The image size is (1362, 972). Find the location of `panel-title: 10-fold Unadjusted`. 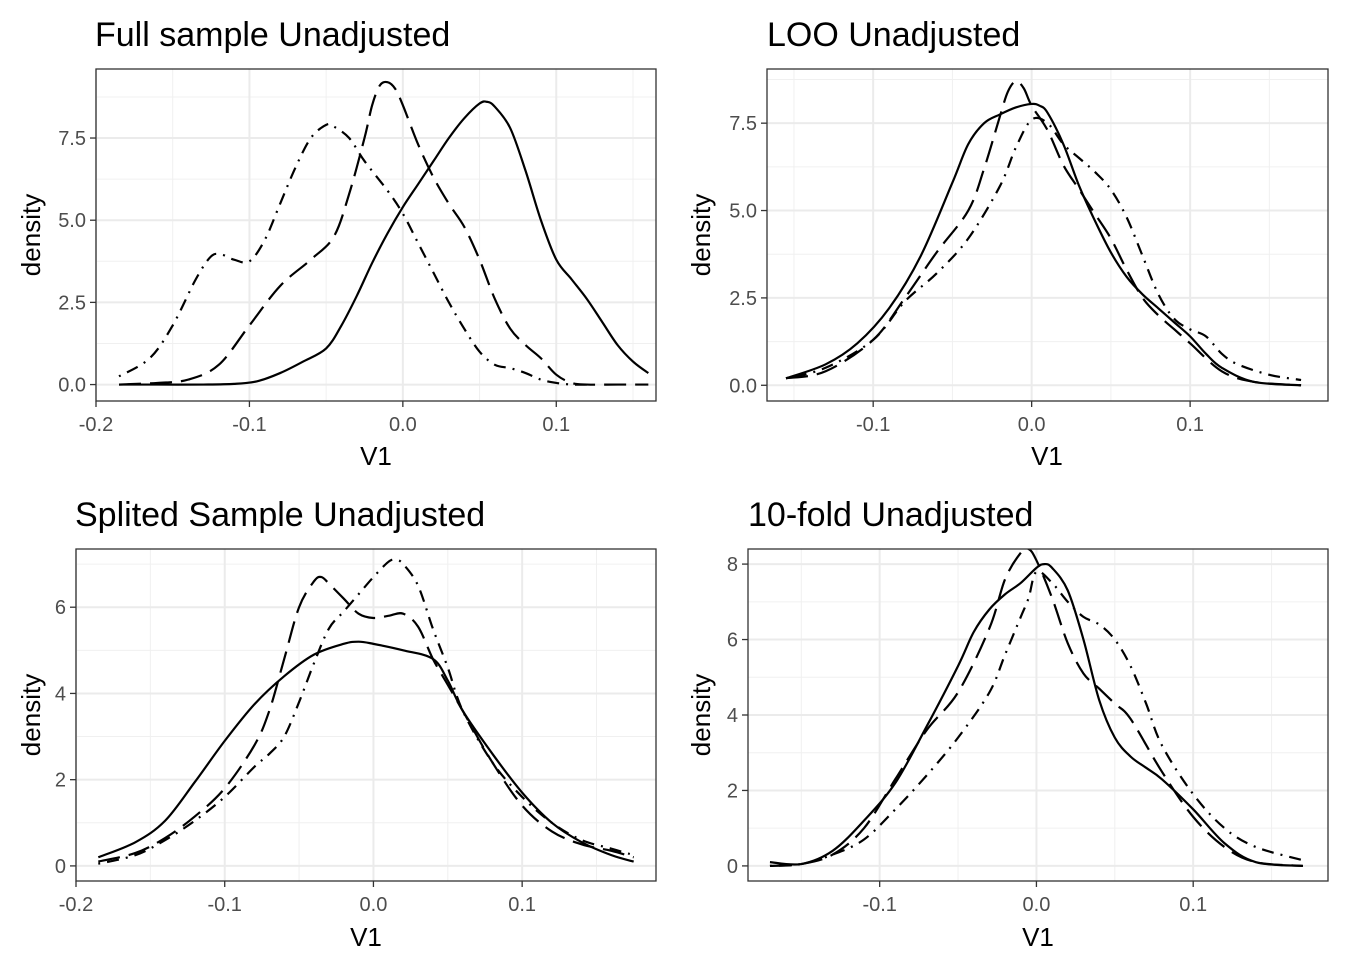

panel-title: 10-fold Unadjusted is located at coordinates (890, 515).